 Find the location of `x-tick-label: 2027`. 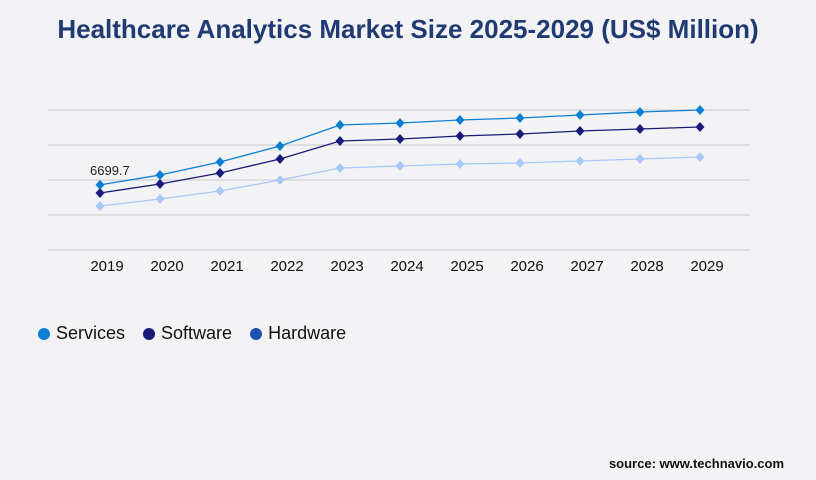

x-tick-label: 2027 is located at coordinates (586, 266).